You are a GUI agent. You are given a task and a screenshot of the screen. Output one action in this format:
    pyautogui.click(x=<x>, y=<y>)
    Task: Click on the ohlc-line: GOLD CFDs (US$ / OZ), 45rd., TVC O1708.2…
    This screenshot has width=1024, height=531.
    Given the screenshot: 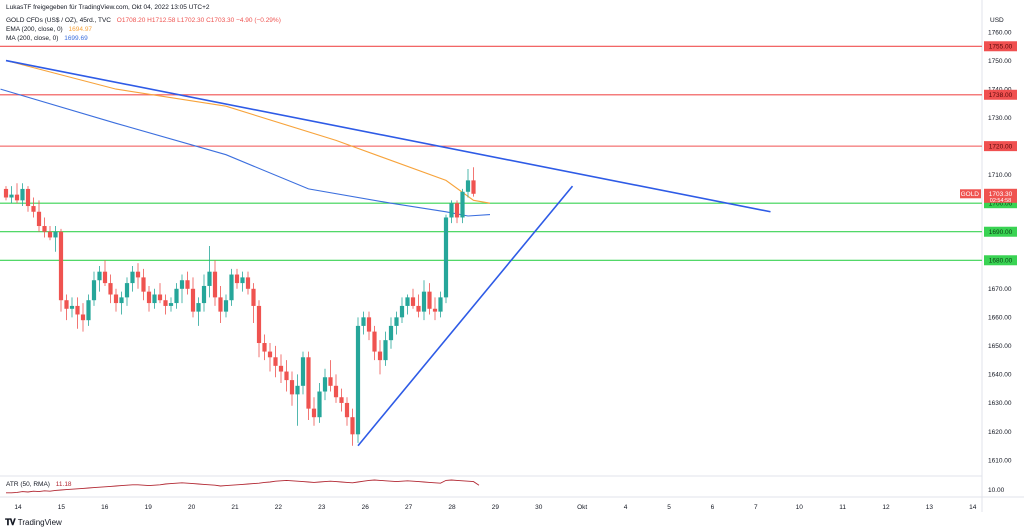 What is the action you would take?
    pyautogui.click(x=143, y=21)
    